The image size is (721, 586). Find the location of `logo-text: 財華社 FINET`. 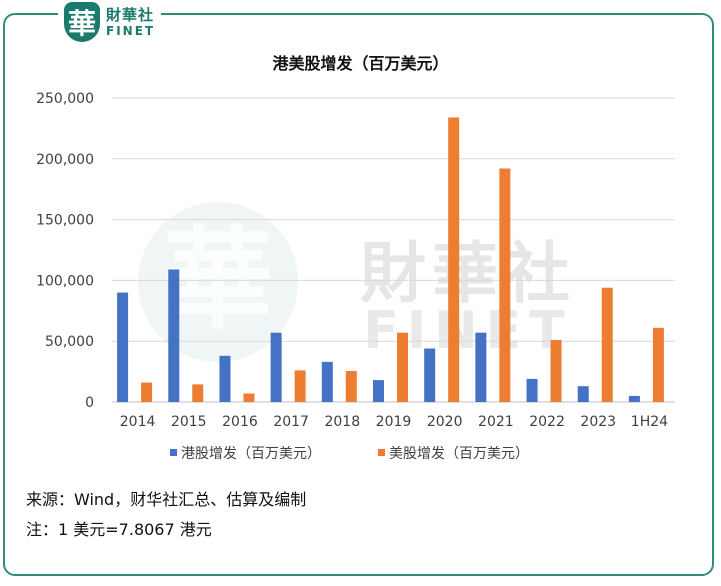

logo-text: 財華社 FINET is located at coordinates (131, 21).